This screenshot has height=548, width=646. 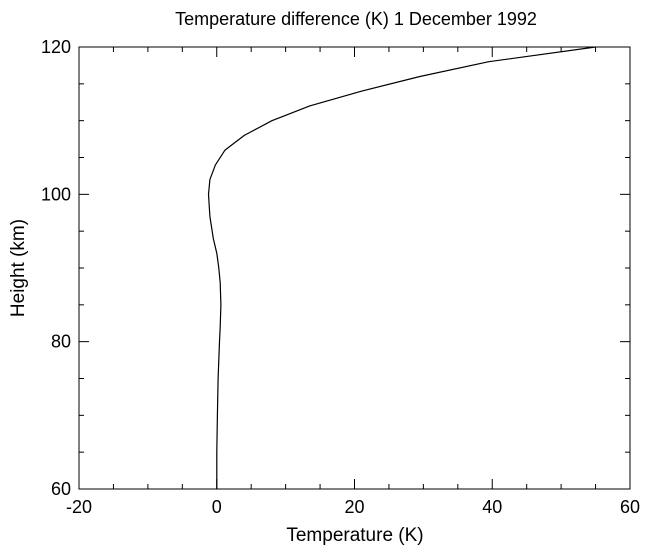 I want to click on y-tick-label: 80, so click(x=61, y=342).